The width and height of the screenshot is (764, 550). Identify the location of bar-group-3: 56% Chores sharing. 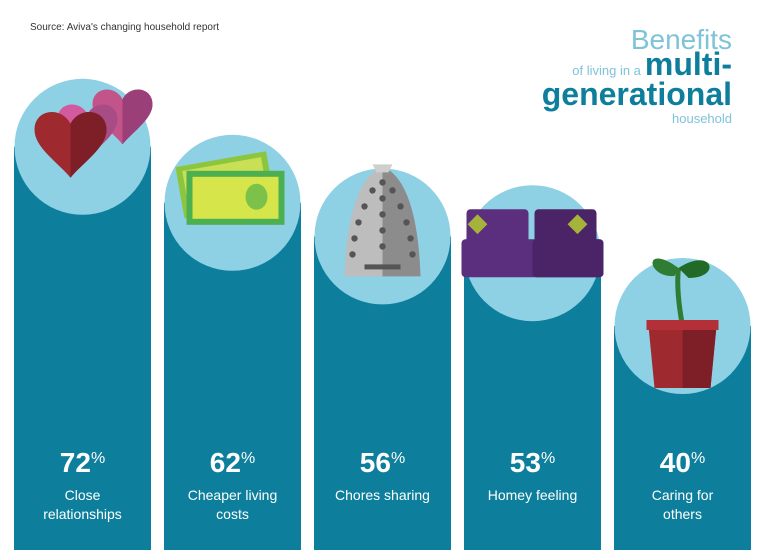
(382, 357).